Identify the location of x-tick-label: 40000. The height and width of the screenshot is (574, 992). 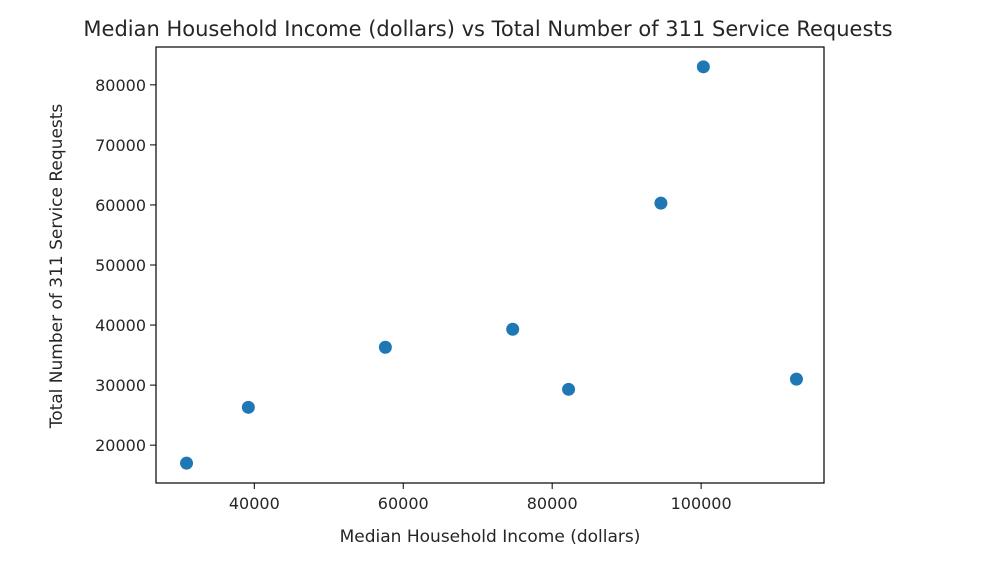
(254, 503).